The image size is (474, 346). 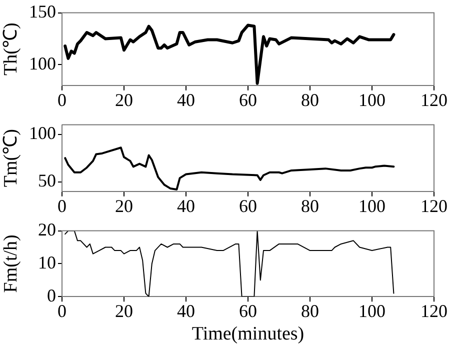 What do you see at coordinates (47, 180) in the screenshot?
I see `y-tick-label: 50` at bounding box center [47, 180].